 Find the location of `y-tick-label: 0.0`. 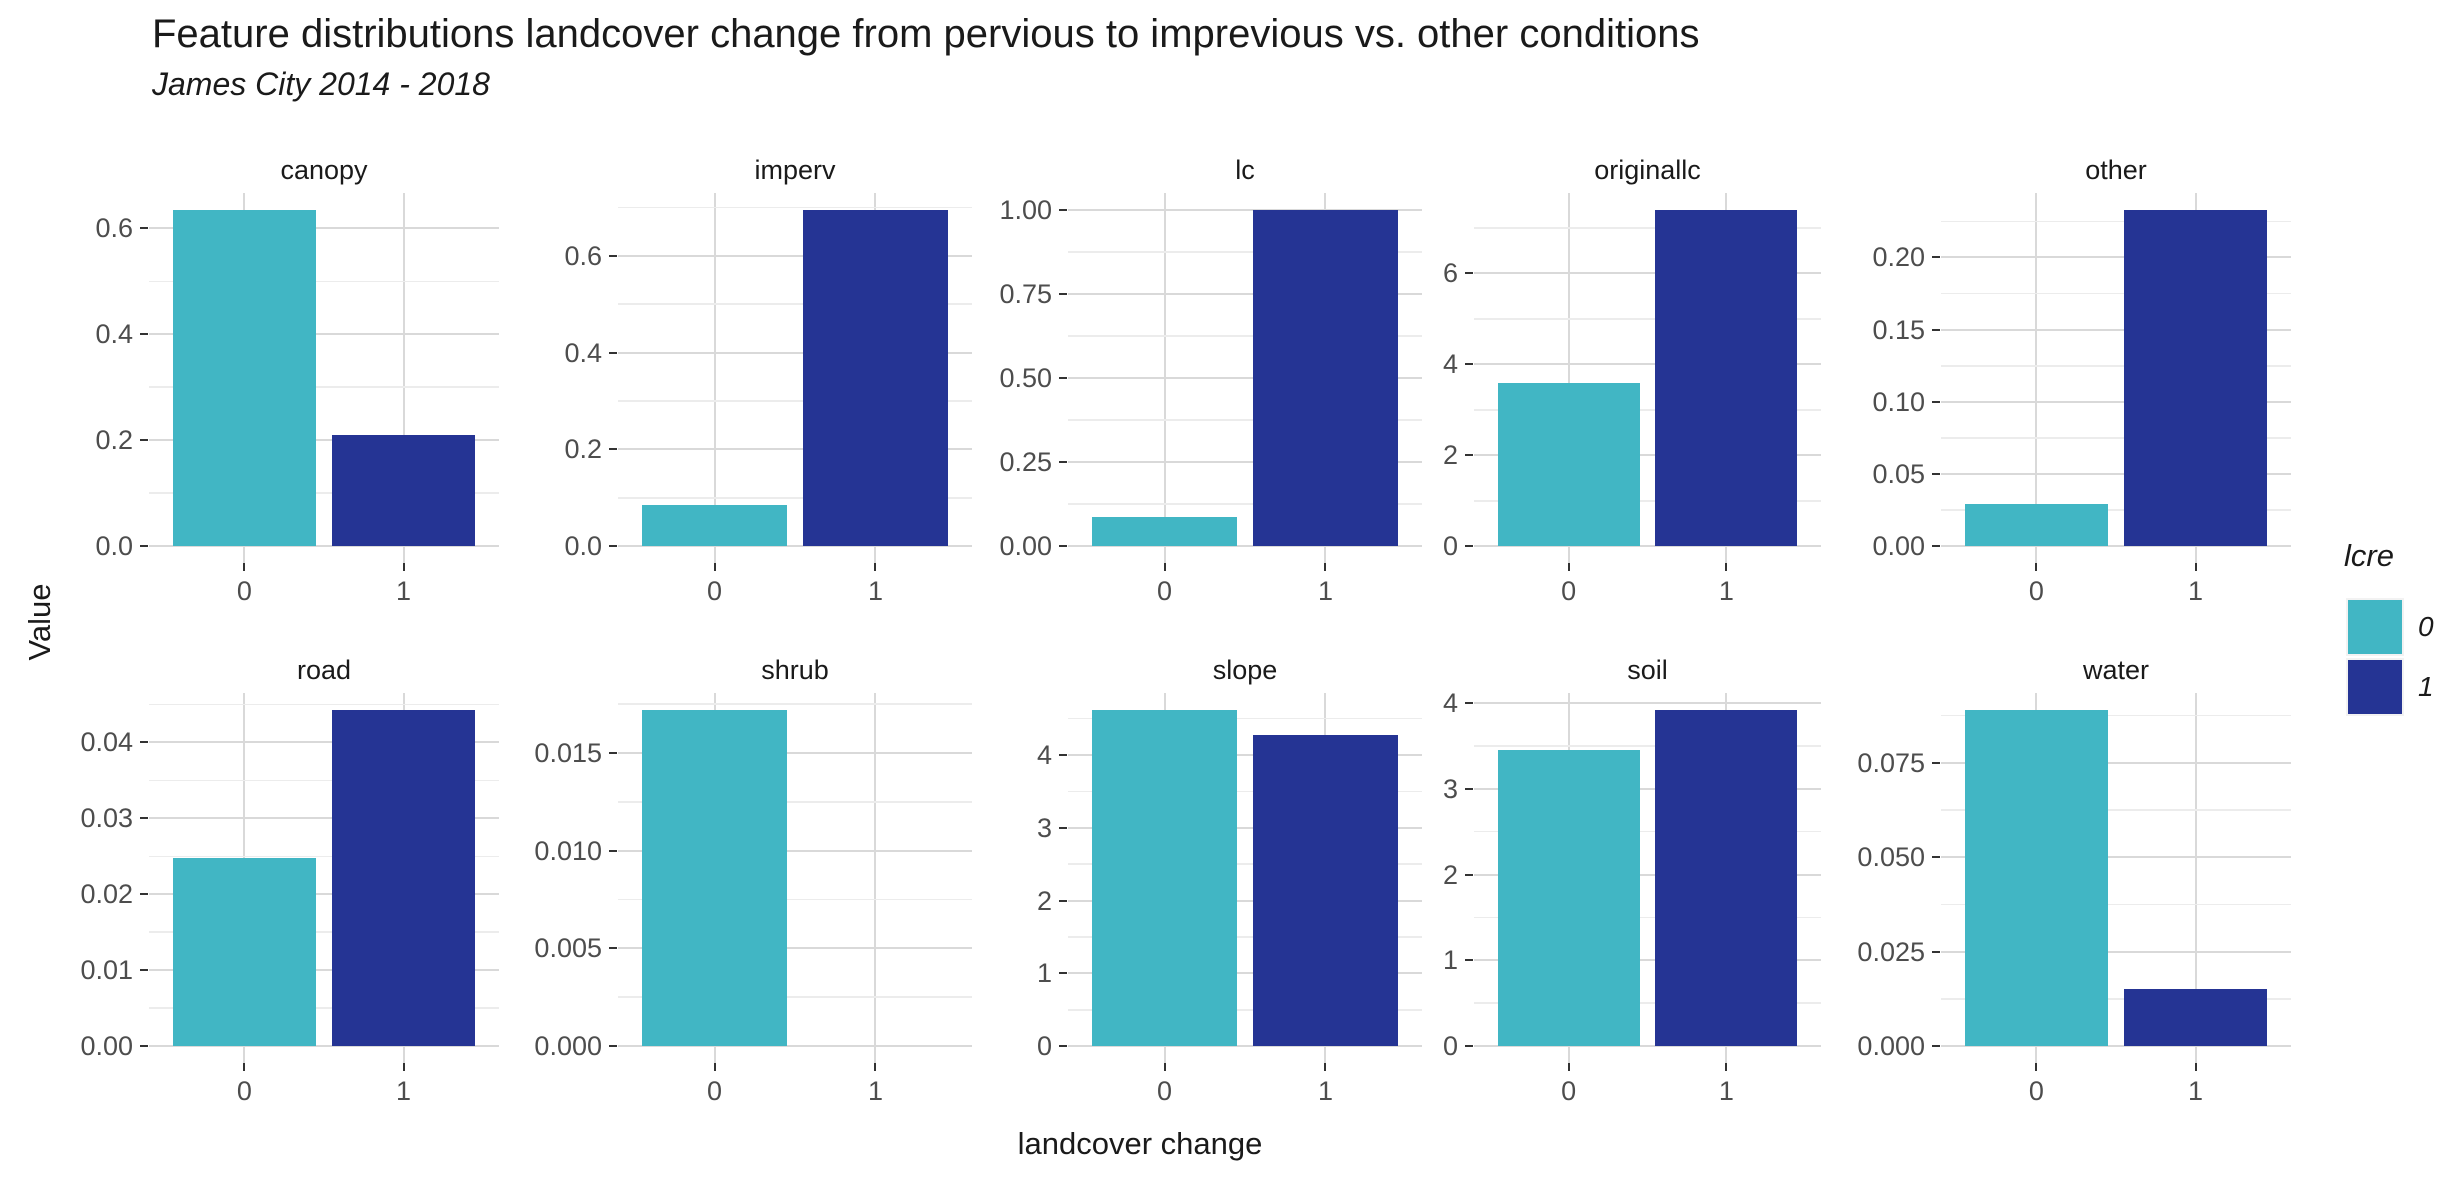

y-tick-label: 0.0 is located at coordinates (583, 546).